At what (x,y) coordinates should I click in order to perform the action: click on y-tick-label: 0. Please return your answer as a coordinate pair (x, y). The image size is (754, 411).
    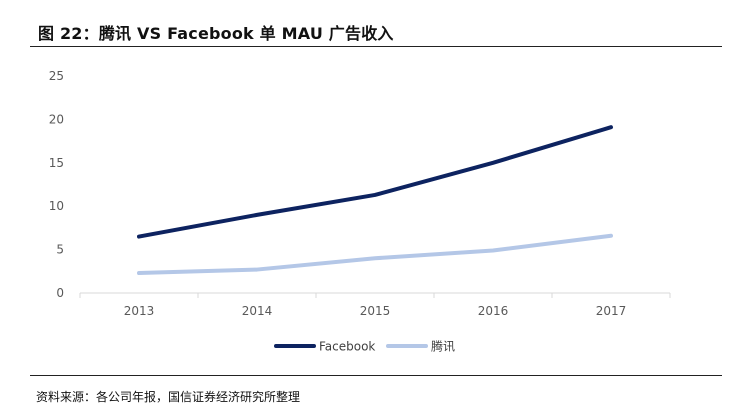
    Looking at the image, I should click on (60, 293).